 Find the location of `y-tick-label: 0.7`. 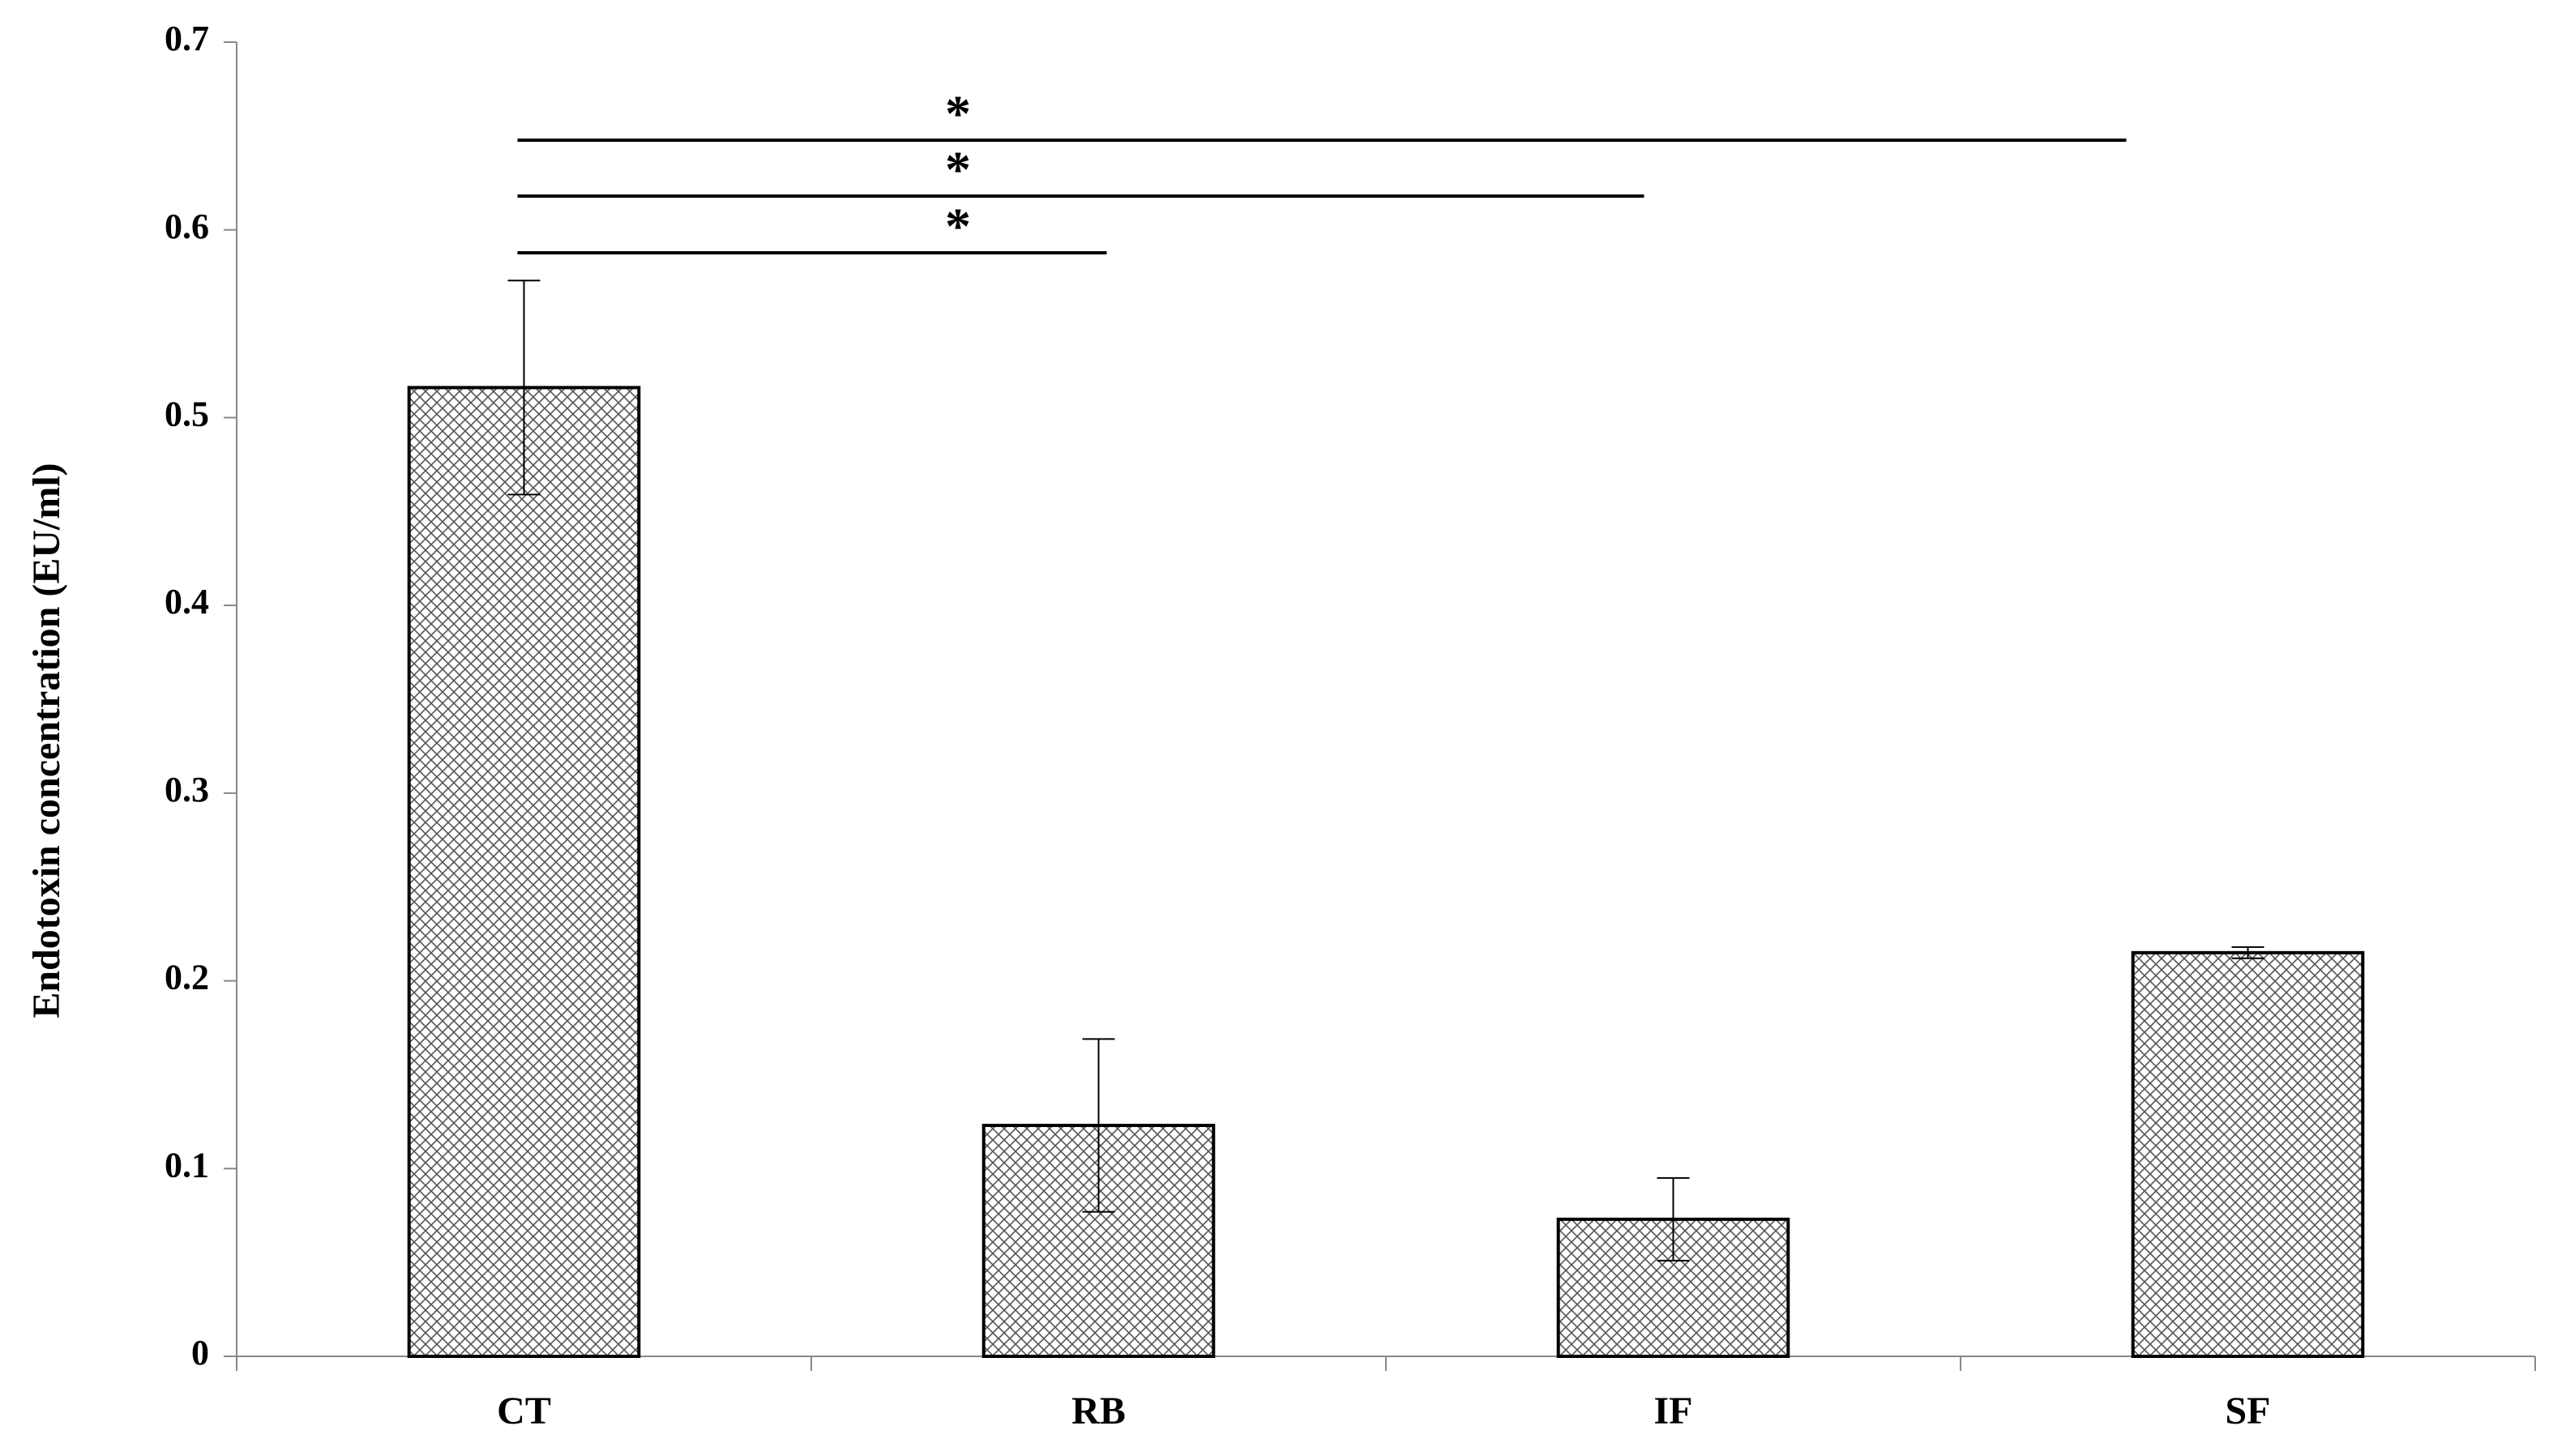

y-tick-label: 0.7 is located at coordinates (187, 39).